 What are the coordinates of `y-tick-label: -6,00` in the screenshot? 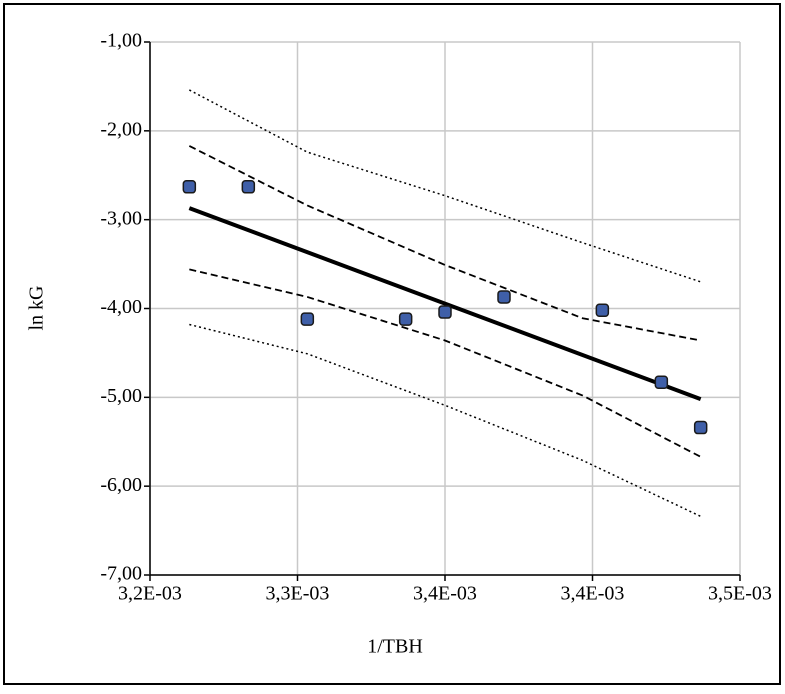 It's located at (121, 485).